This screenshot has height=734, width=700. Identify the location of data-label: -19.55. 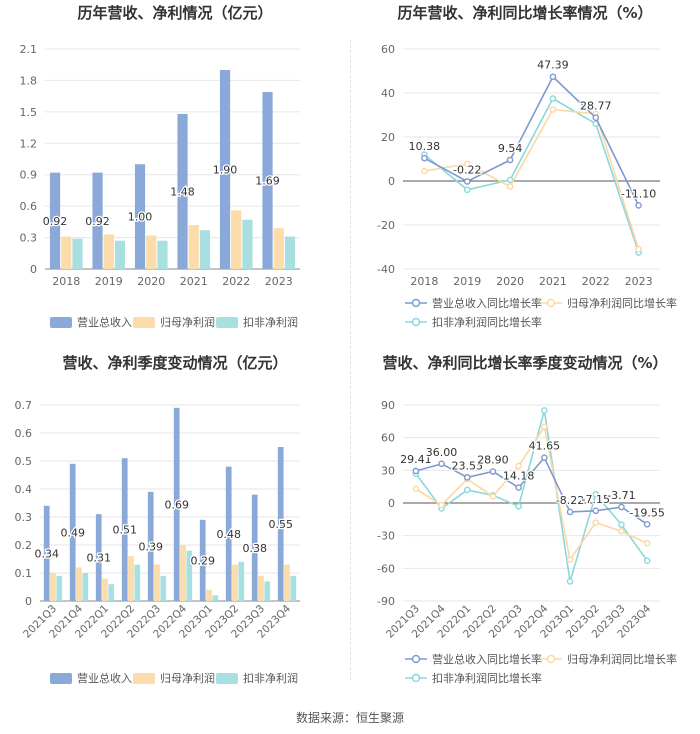
(646, 512).